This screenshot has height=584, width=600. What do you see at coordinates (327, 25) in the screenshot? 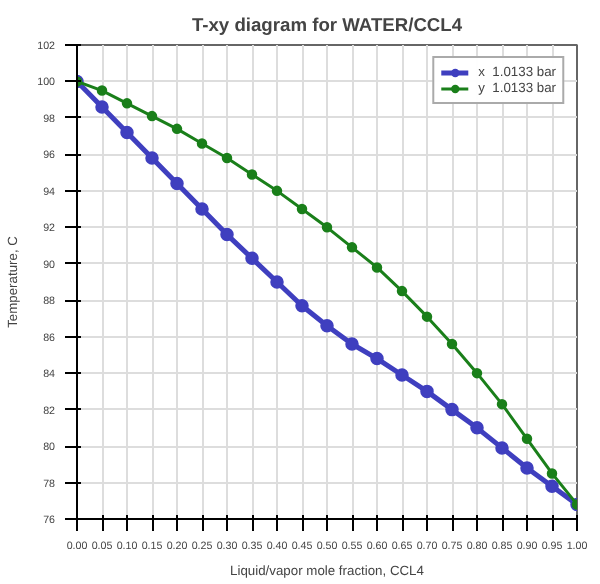
I see `chart-title: T-xy diagram for WATER/CCL4` at bounding box center [327, 25].